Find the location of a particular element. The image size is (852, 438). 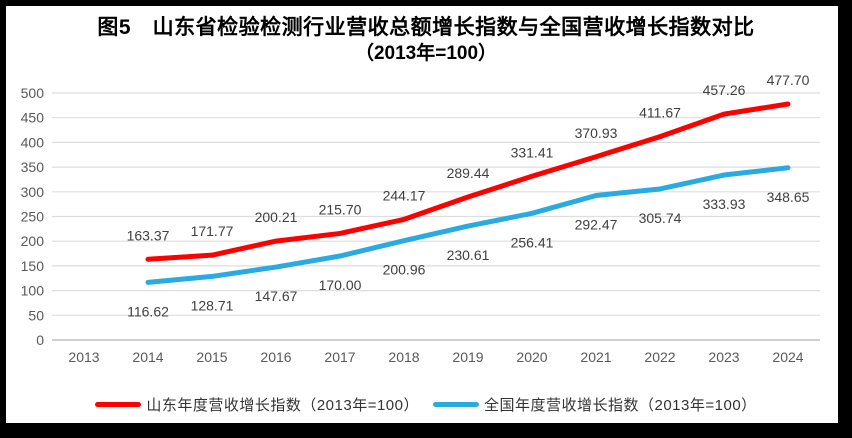

x-tick-label: 2024 is located at coordinates (787, 357).